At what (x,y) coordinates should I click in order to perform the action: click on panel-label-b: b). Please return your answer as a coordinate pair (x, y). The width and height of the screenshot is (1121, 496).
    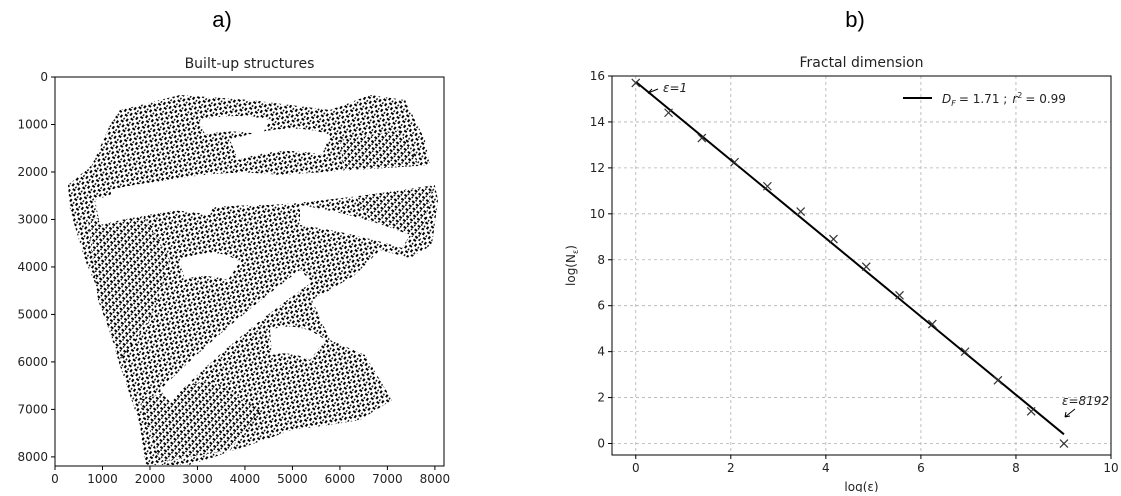
    Looking at the image, I should click on (855, 19).